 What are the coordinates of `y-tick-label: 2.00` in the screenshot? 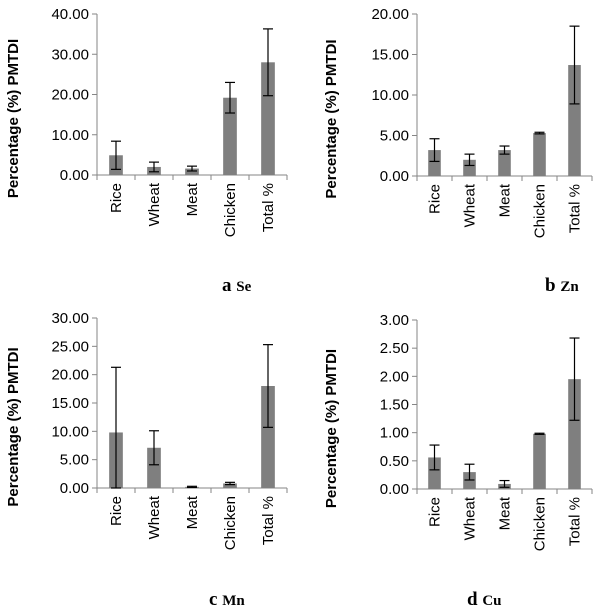 It's located at (394, 376).